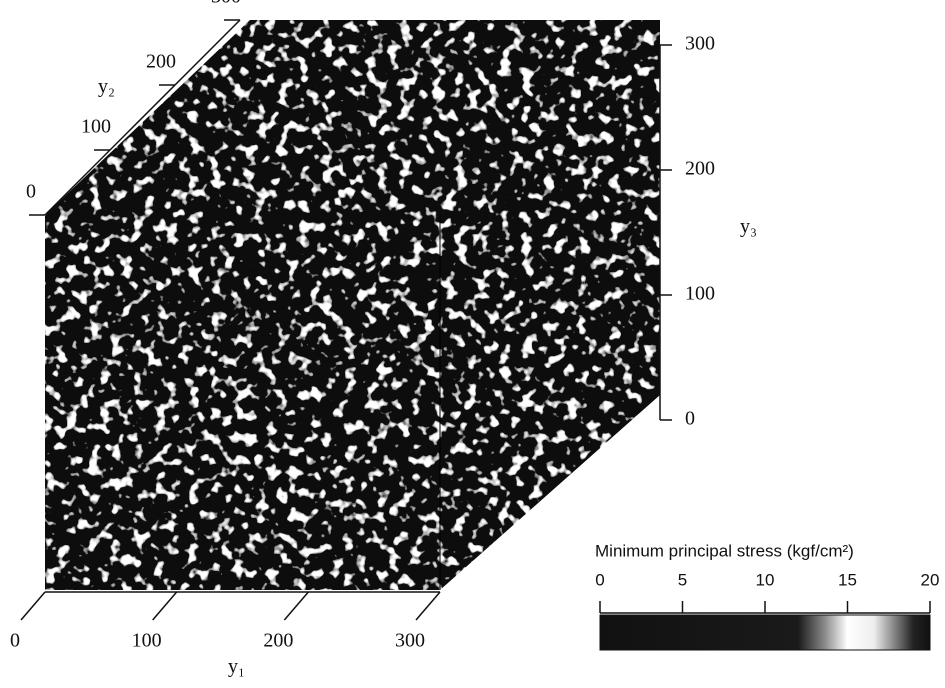 Image resolution: width=945 pixels, height=688 pixels. I want to click on tick-label: 10, so click(765, 579).